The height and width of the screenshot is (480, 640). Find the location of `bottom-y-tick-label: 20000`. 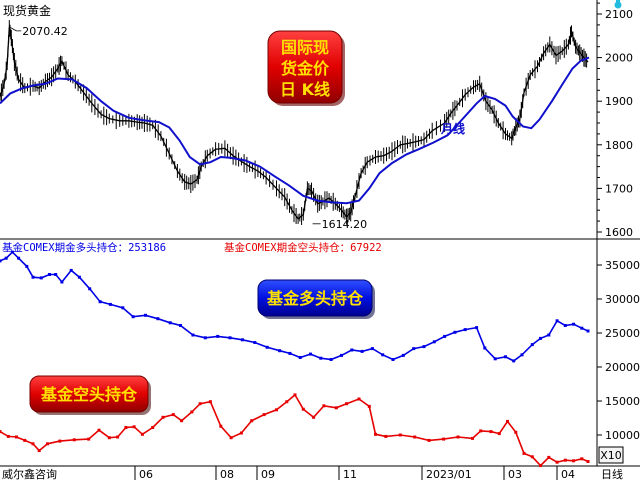

bottom-y-tick-label: 20000 is located at coordinates (622, 367).